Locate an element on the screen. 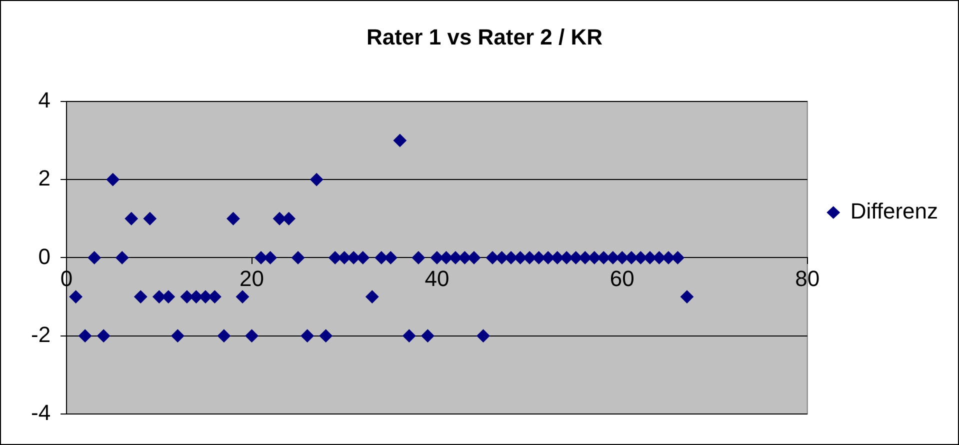  y-tick-label: -2 is located at coordinates (41, 334).